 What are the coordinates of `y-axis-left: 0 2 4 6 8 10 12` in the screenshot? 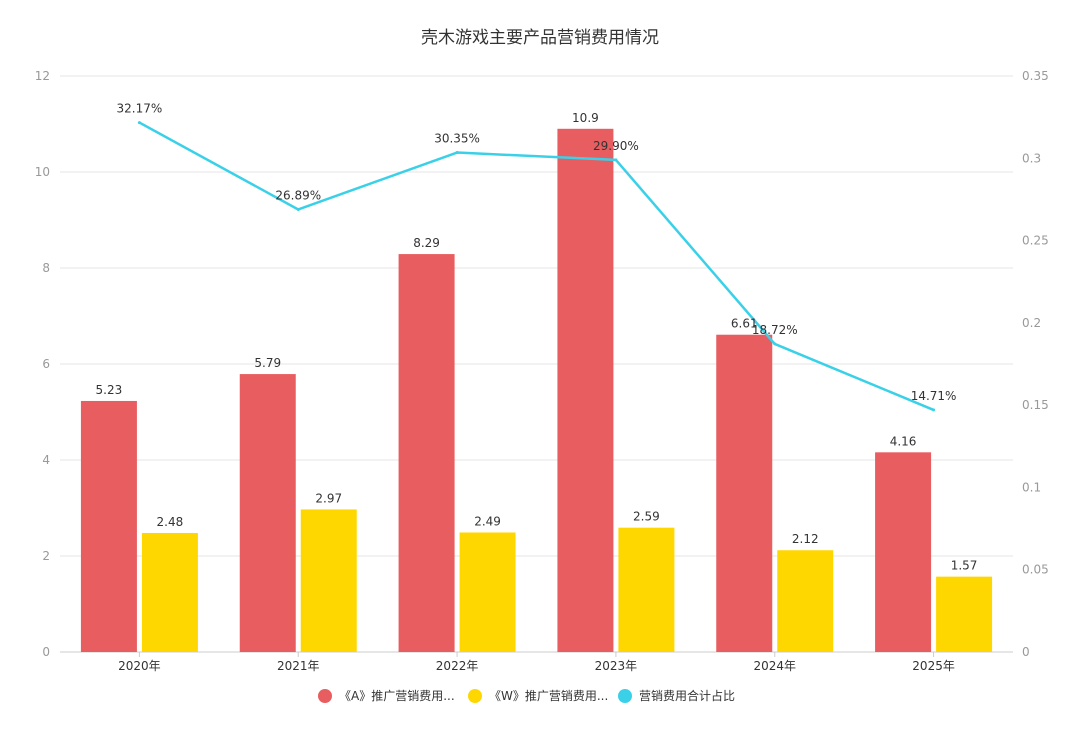 It's located at (42, 364).